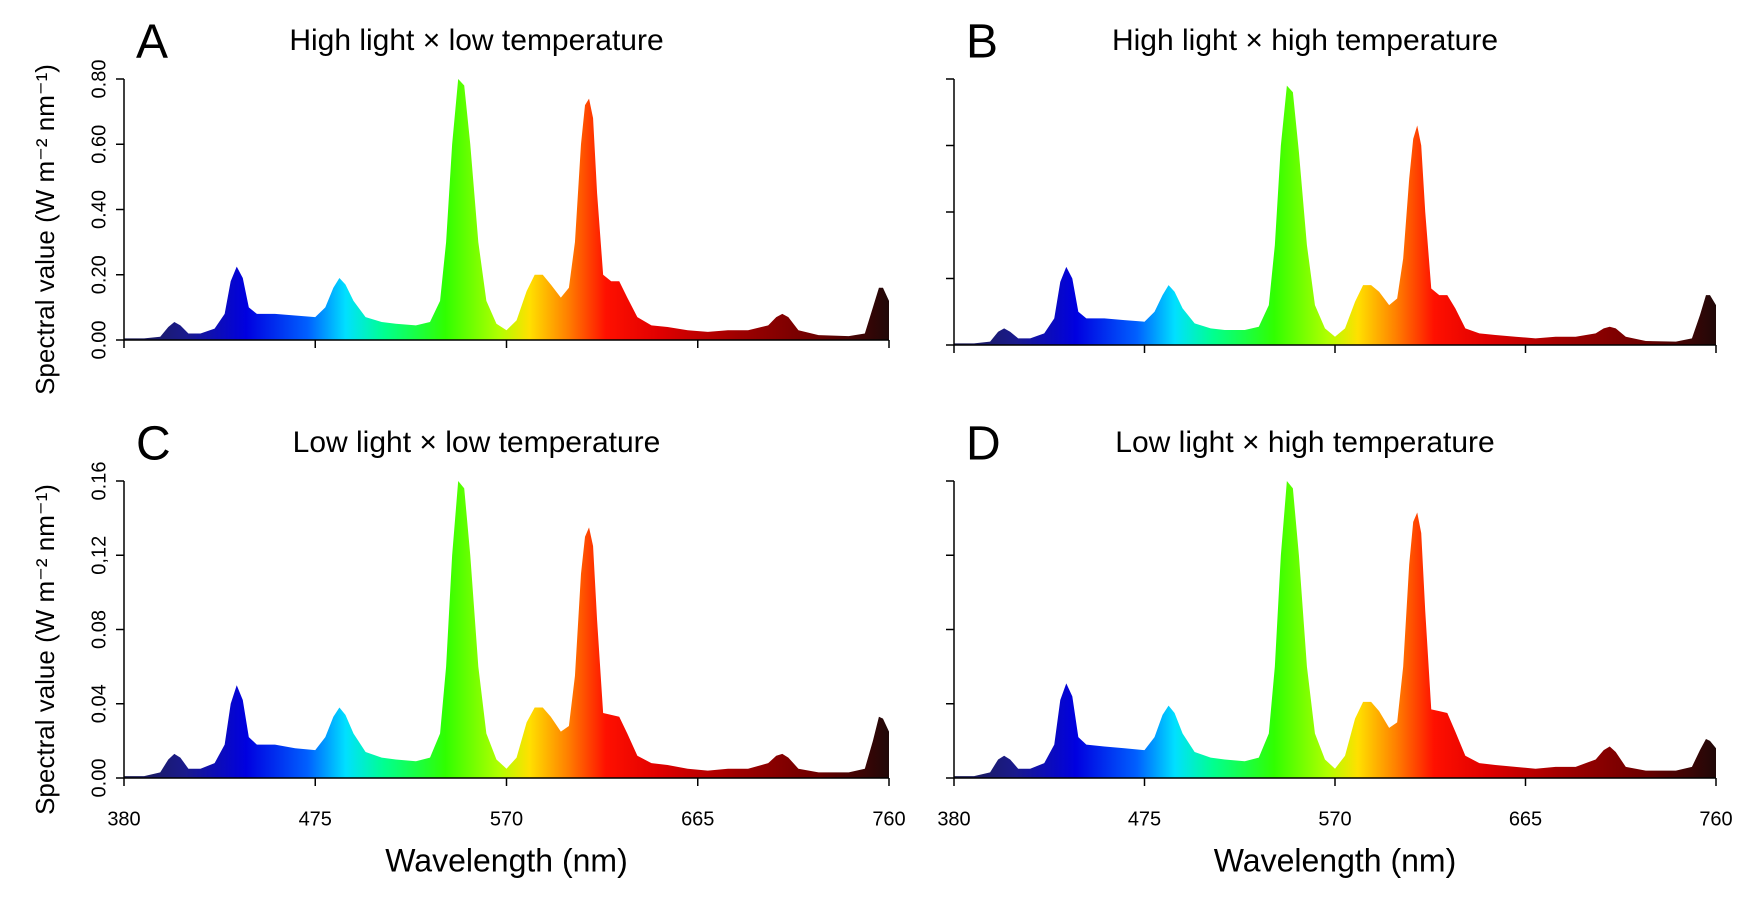  Describe the element at coordinates (476, 40) in the screenshot. I see `panel-title: High light × low temperature` at that location.